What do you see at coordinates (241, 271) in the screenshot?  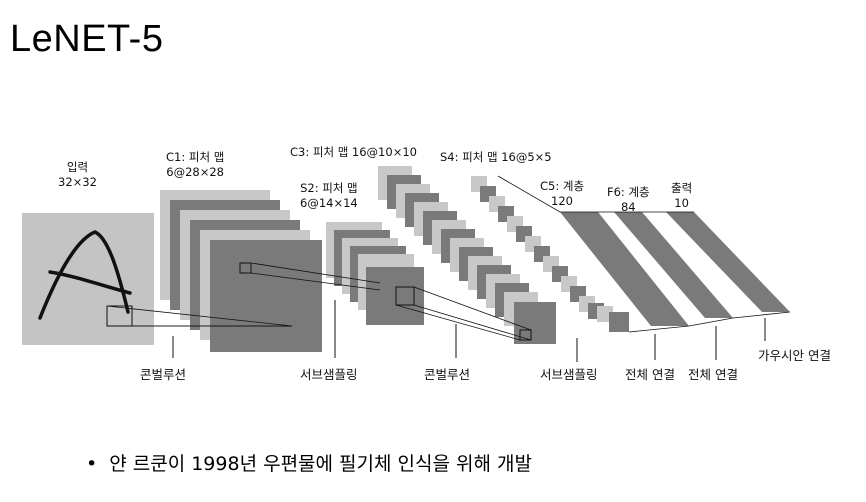 I see `c1-feature-maps` at bounding box center [241, 271].